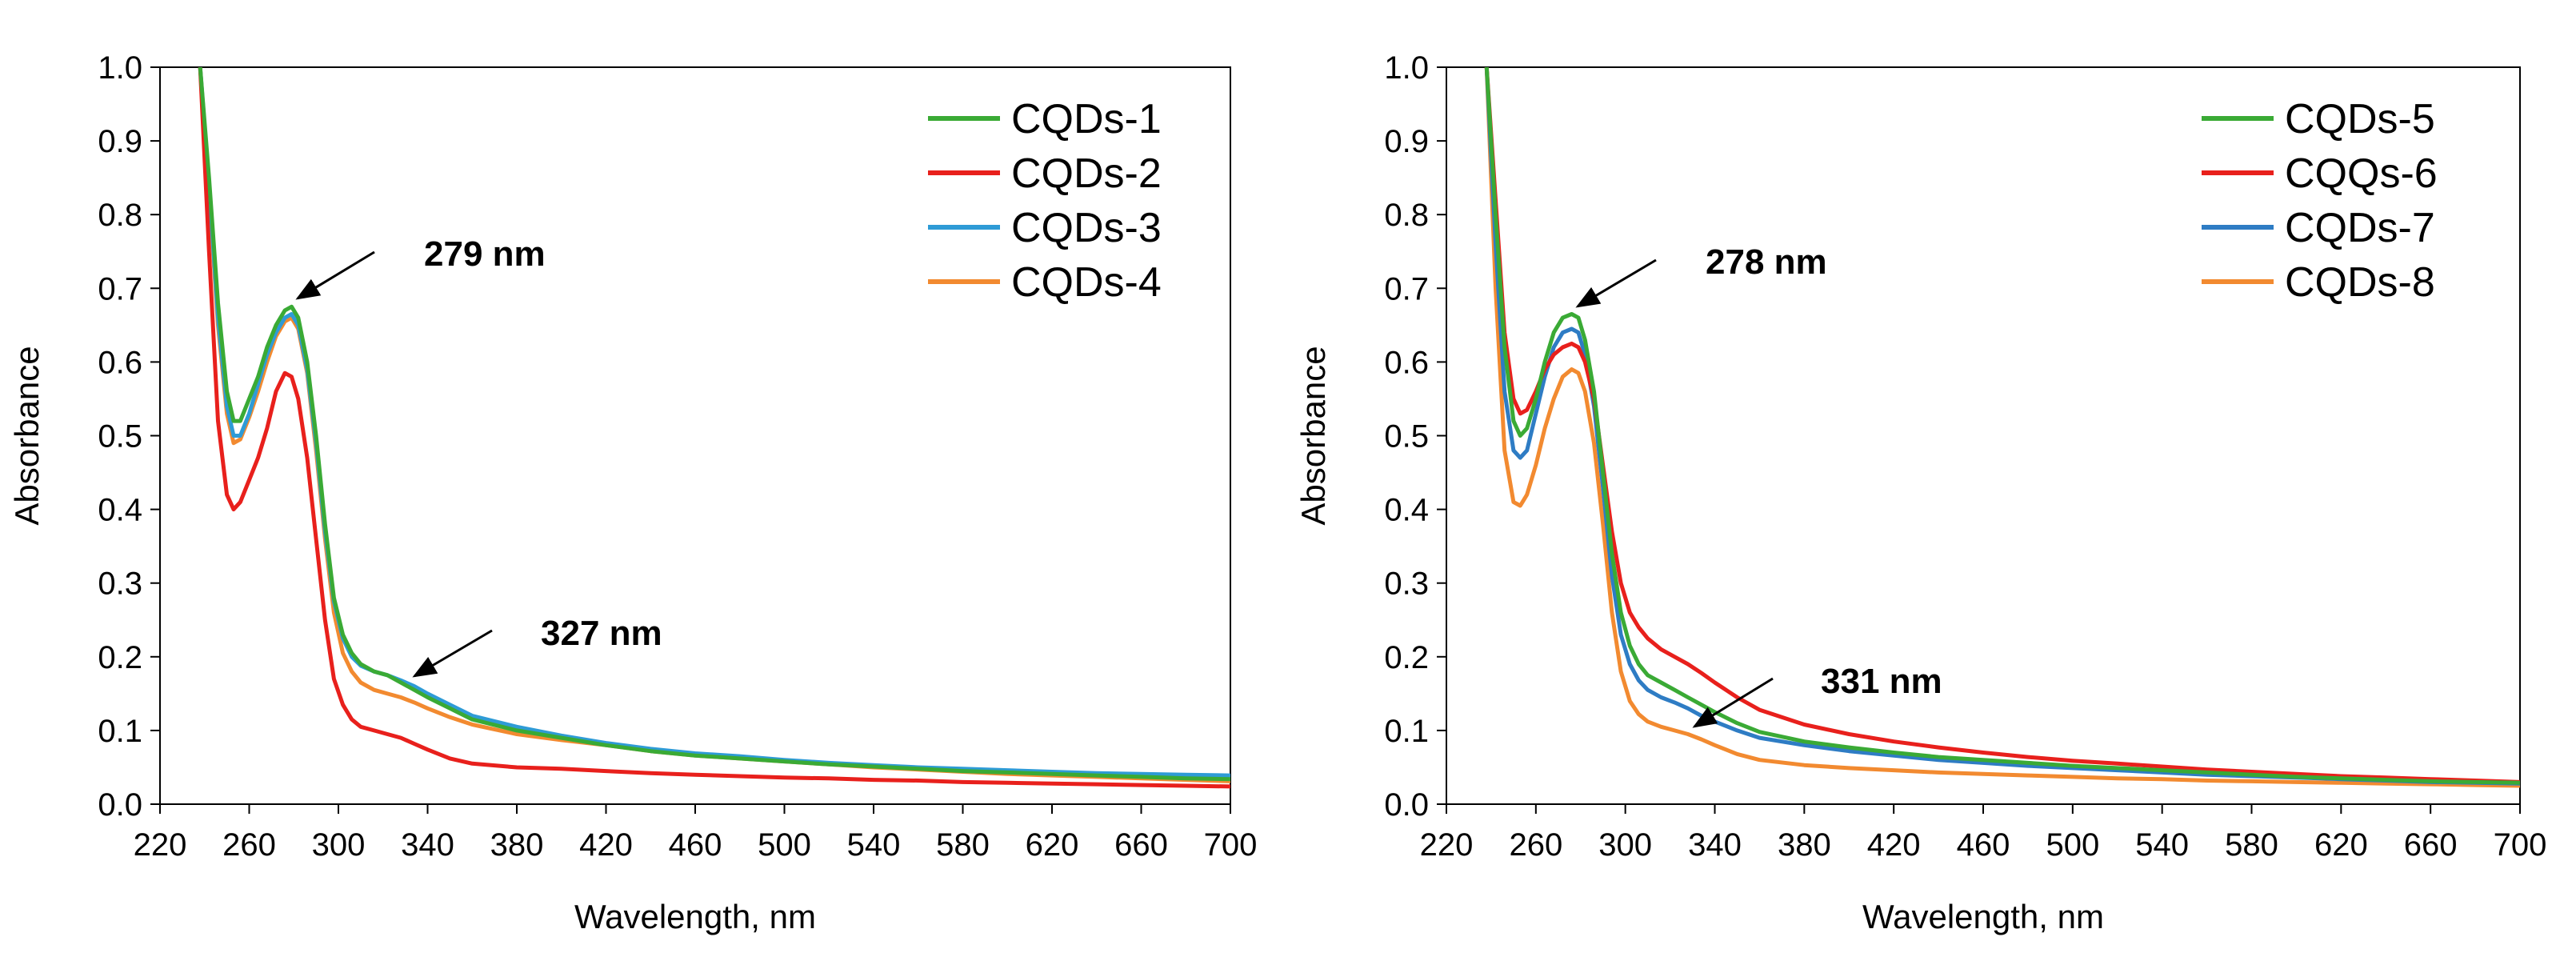 The image size is (2576, 969). I want to click on legend-label: CQDs-7, so click(2360, 228).